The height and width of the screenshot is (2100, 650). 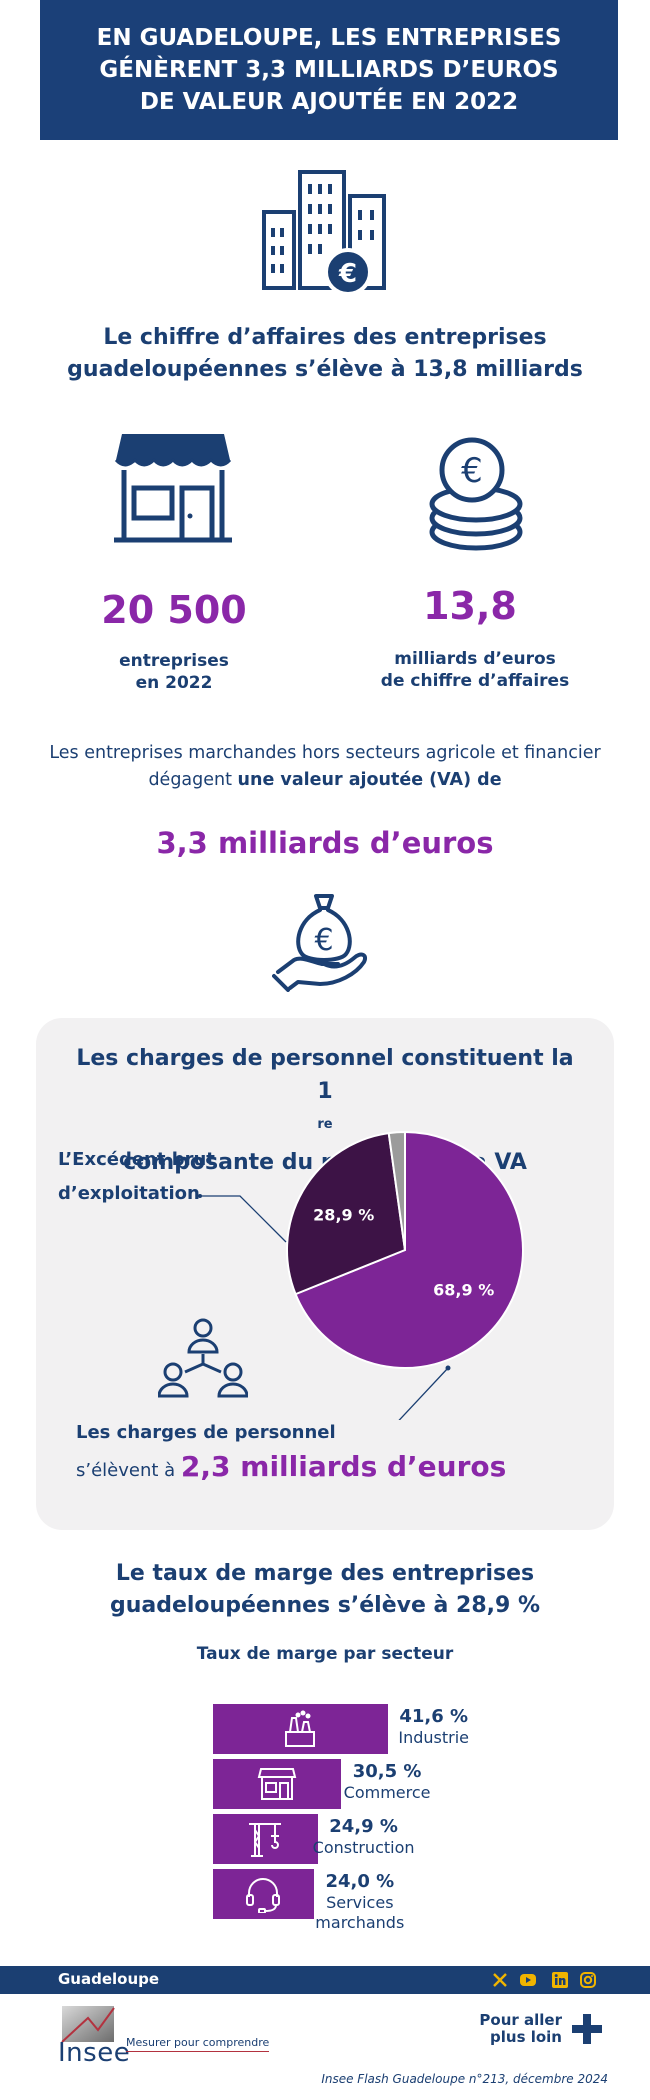 What do you see at coordinates (588, 1980) in the screenshot?
I see `instagram-icon` at bounding box center [588, 1980].